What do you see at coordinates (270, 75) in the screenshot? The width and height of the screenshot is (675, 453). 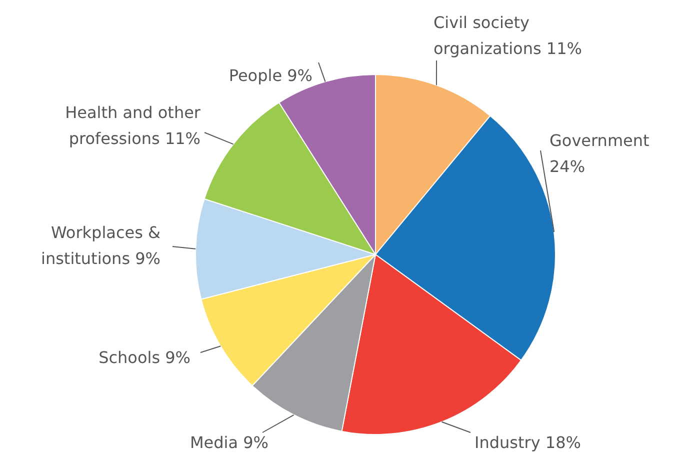 I see `slice-label: People 9%` at bounding box center [270, 75].